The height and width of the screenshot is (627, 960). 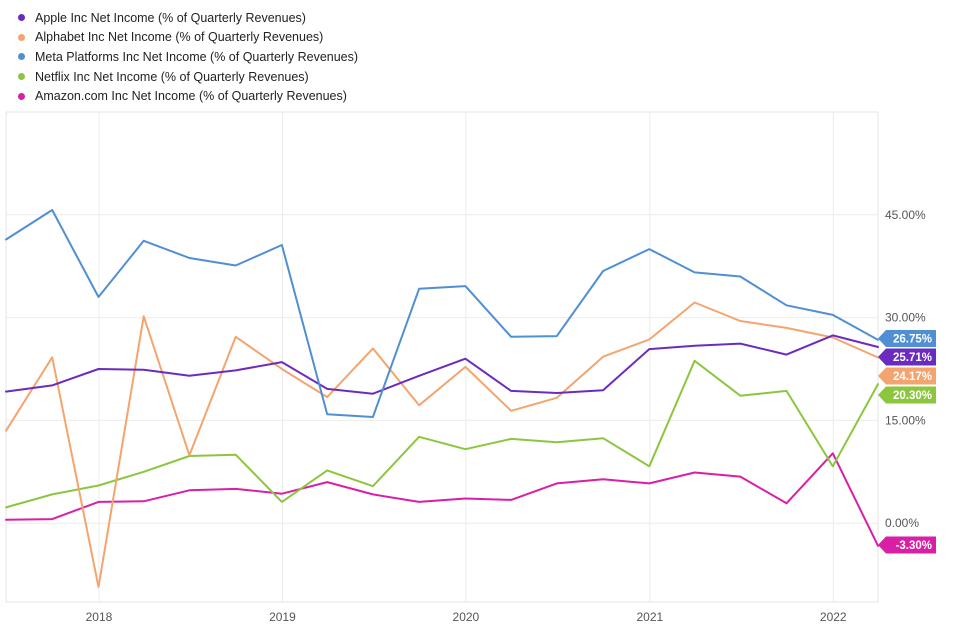 What do you see at coordinates (466, 617) in the screenshot?
I see `x-tick-label: 2020` at bounding box center [466, 617].